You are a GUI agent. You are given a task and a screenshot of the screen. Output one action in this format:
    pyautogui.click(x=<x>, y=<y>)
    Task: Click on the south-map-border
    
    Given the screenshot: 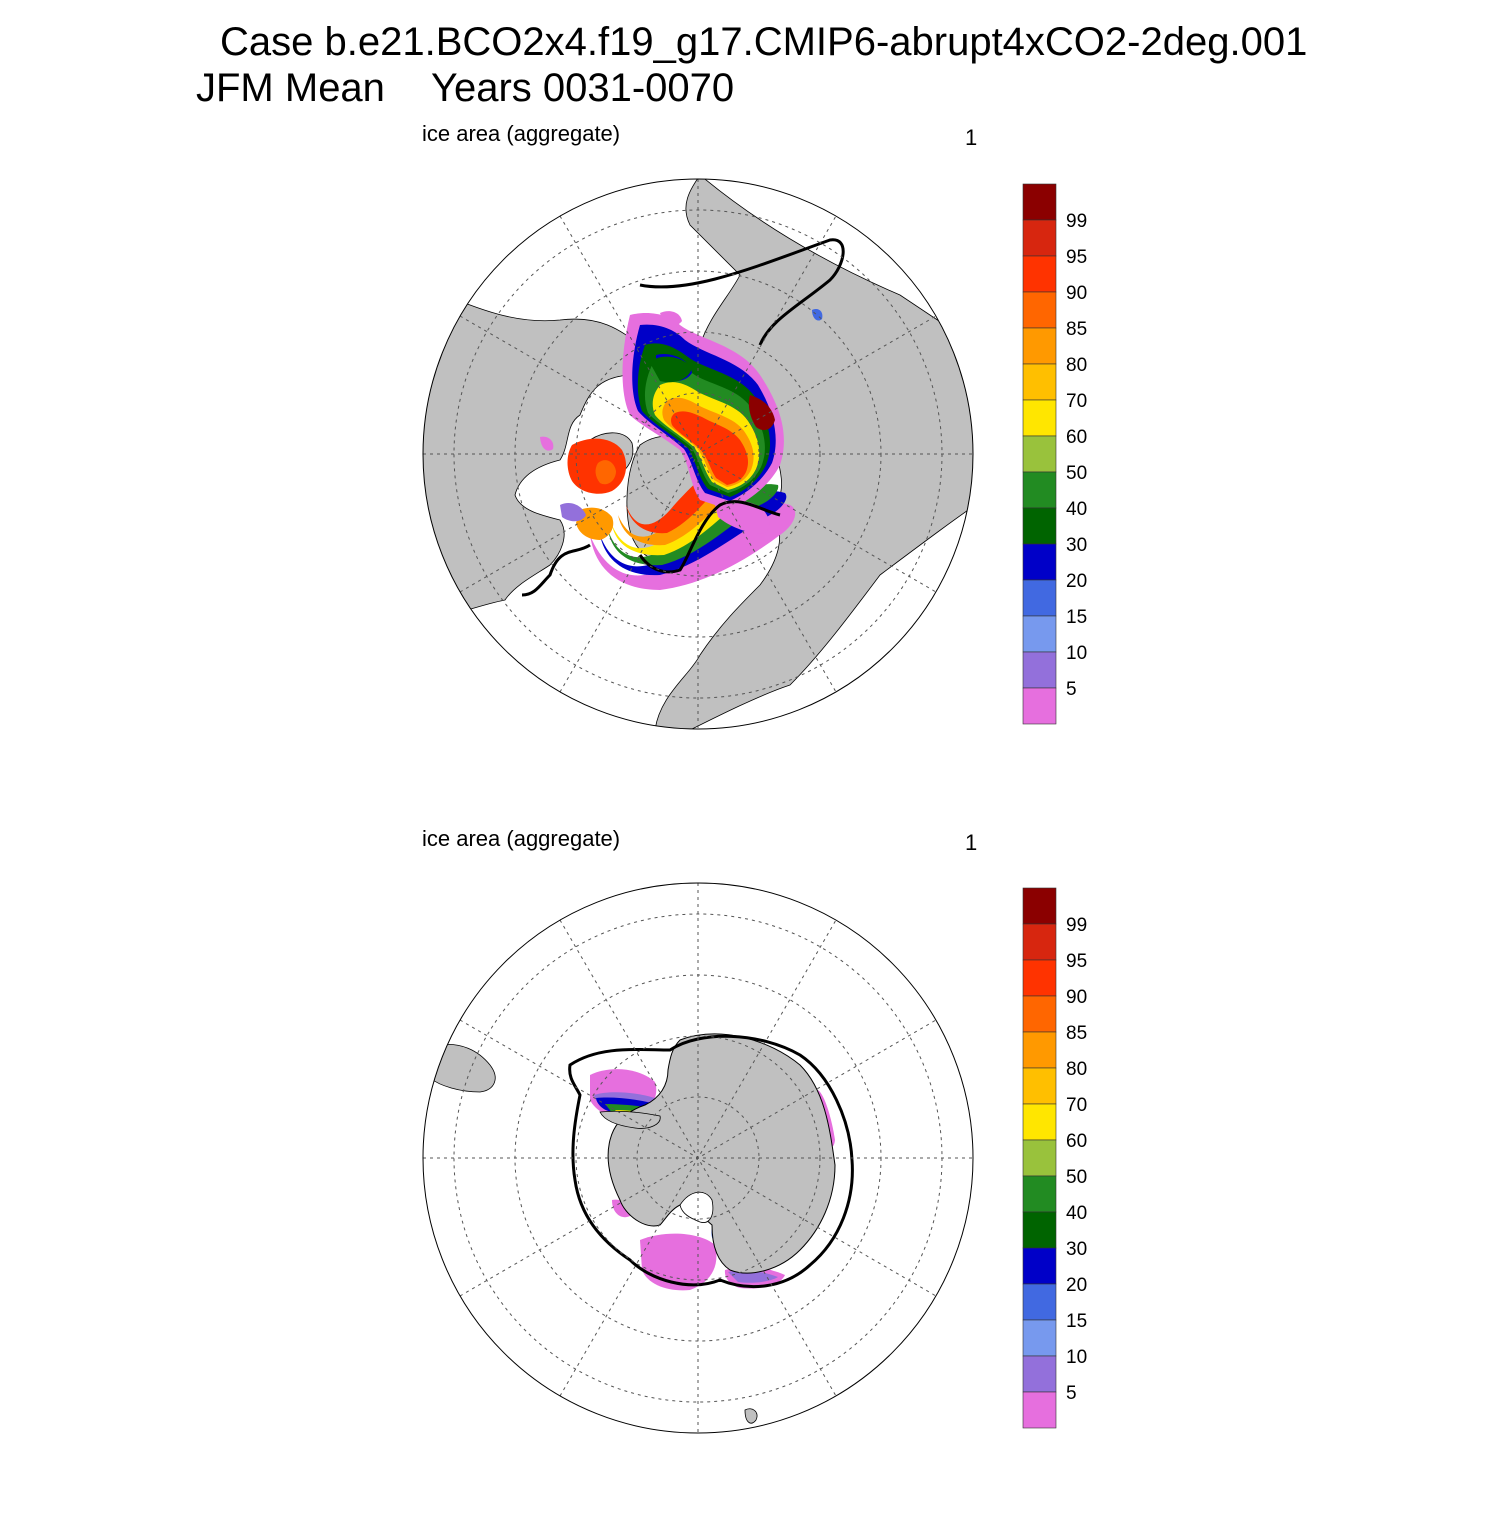 What is the action you would take?
    pyautogui.click(x=698, y=1158)
    